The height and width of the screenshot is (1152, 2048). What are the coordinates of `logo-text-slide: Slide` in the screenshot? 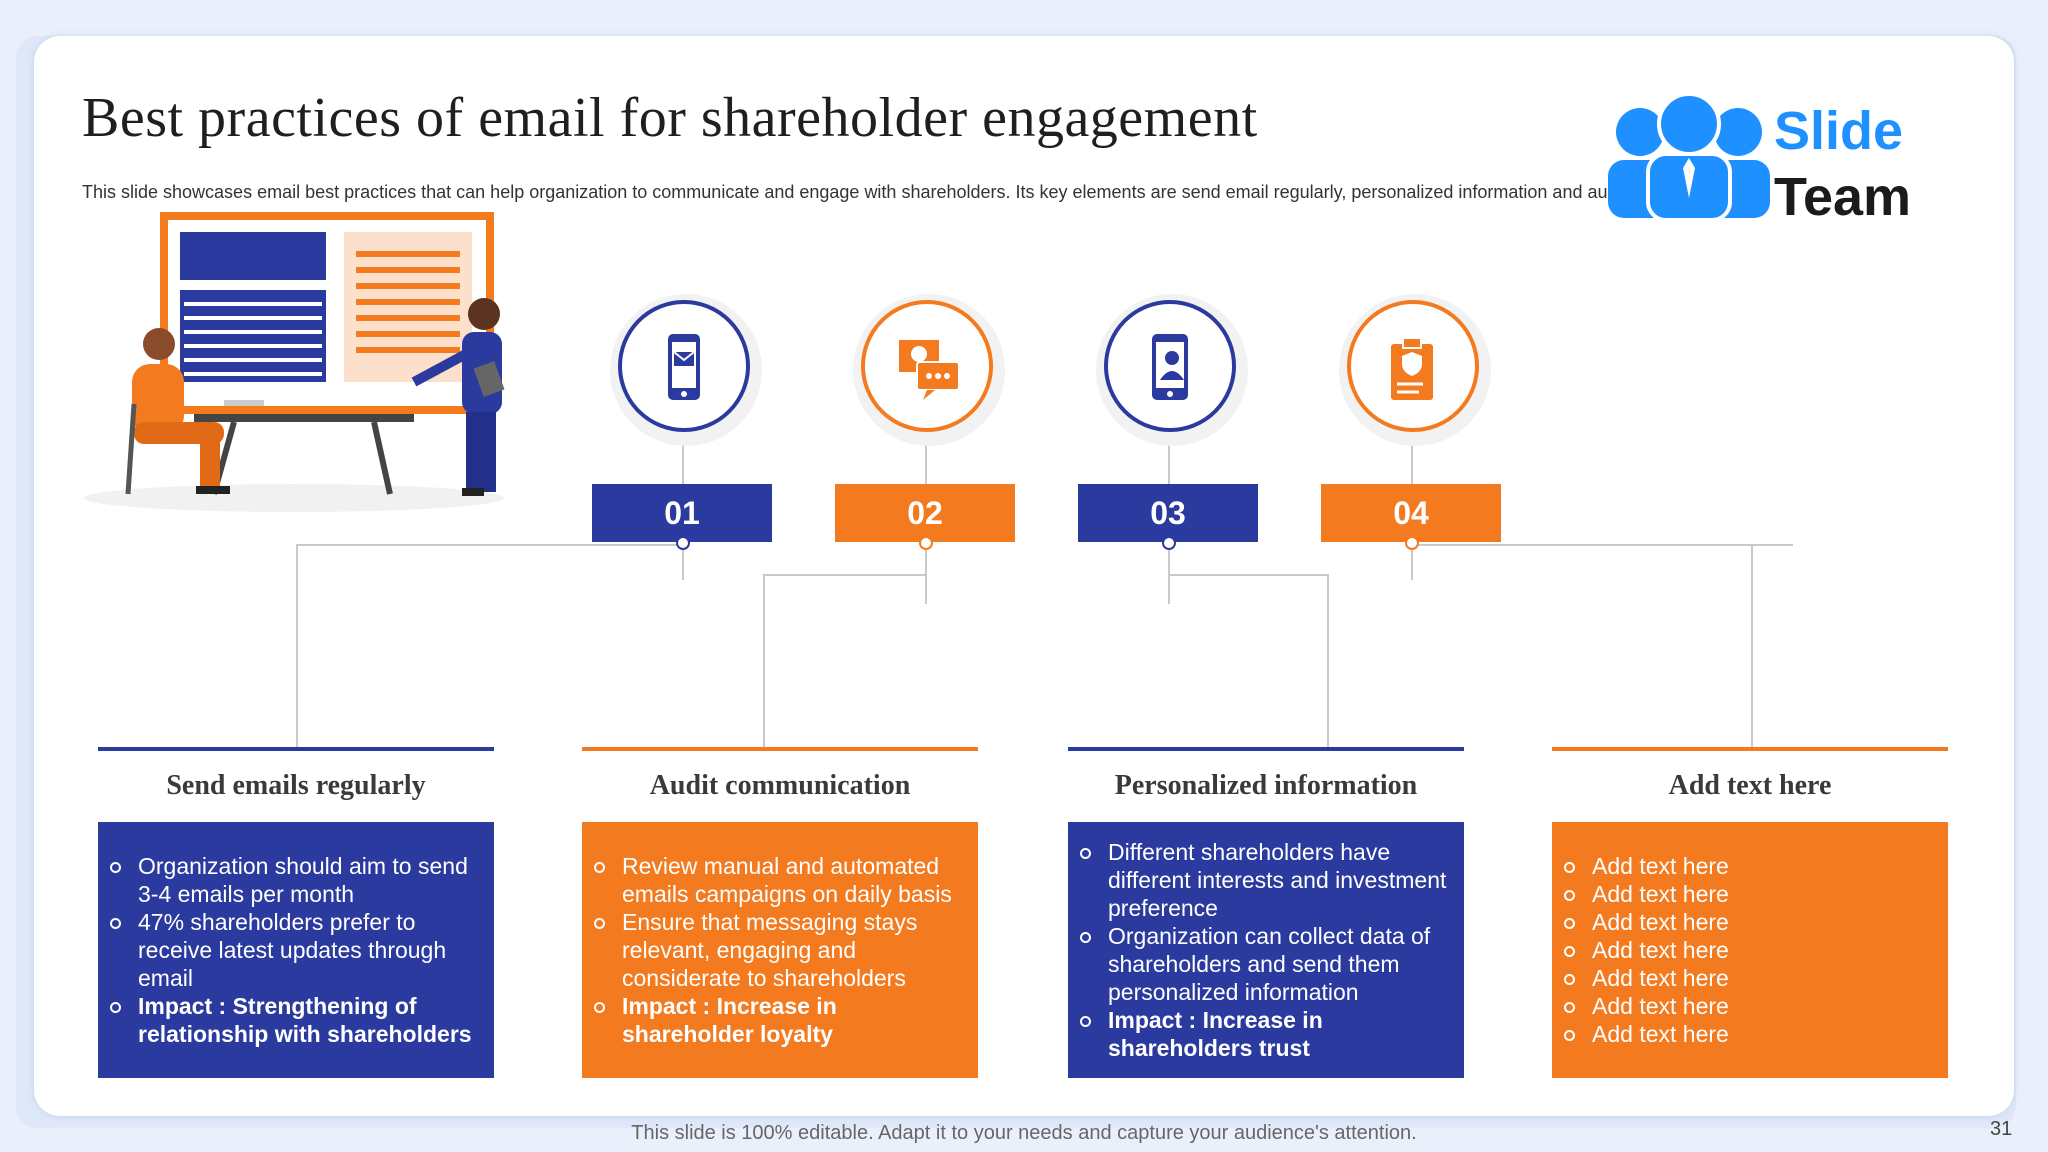 It's located at (1839, 131).